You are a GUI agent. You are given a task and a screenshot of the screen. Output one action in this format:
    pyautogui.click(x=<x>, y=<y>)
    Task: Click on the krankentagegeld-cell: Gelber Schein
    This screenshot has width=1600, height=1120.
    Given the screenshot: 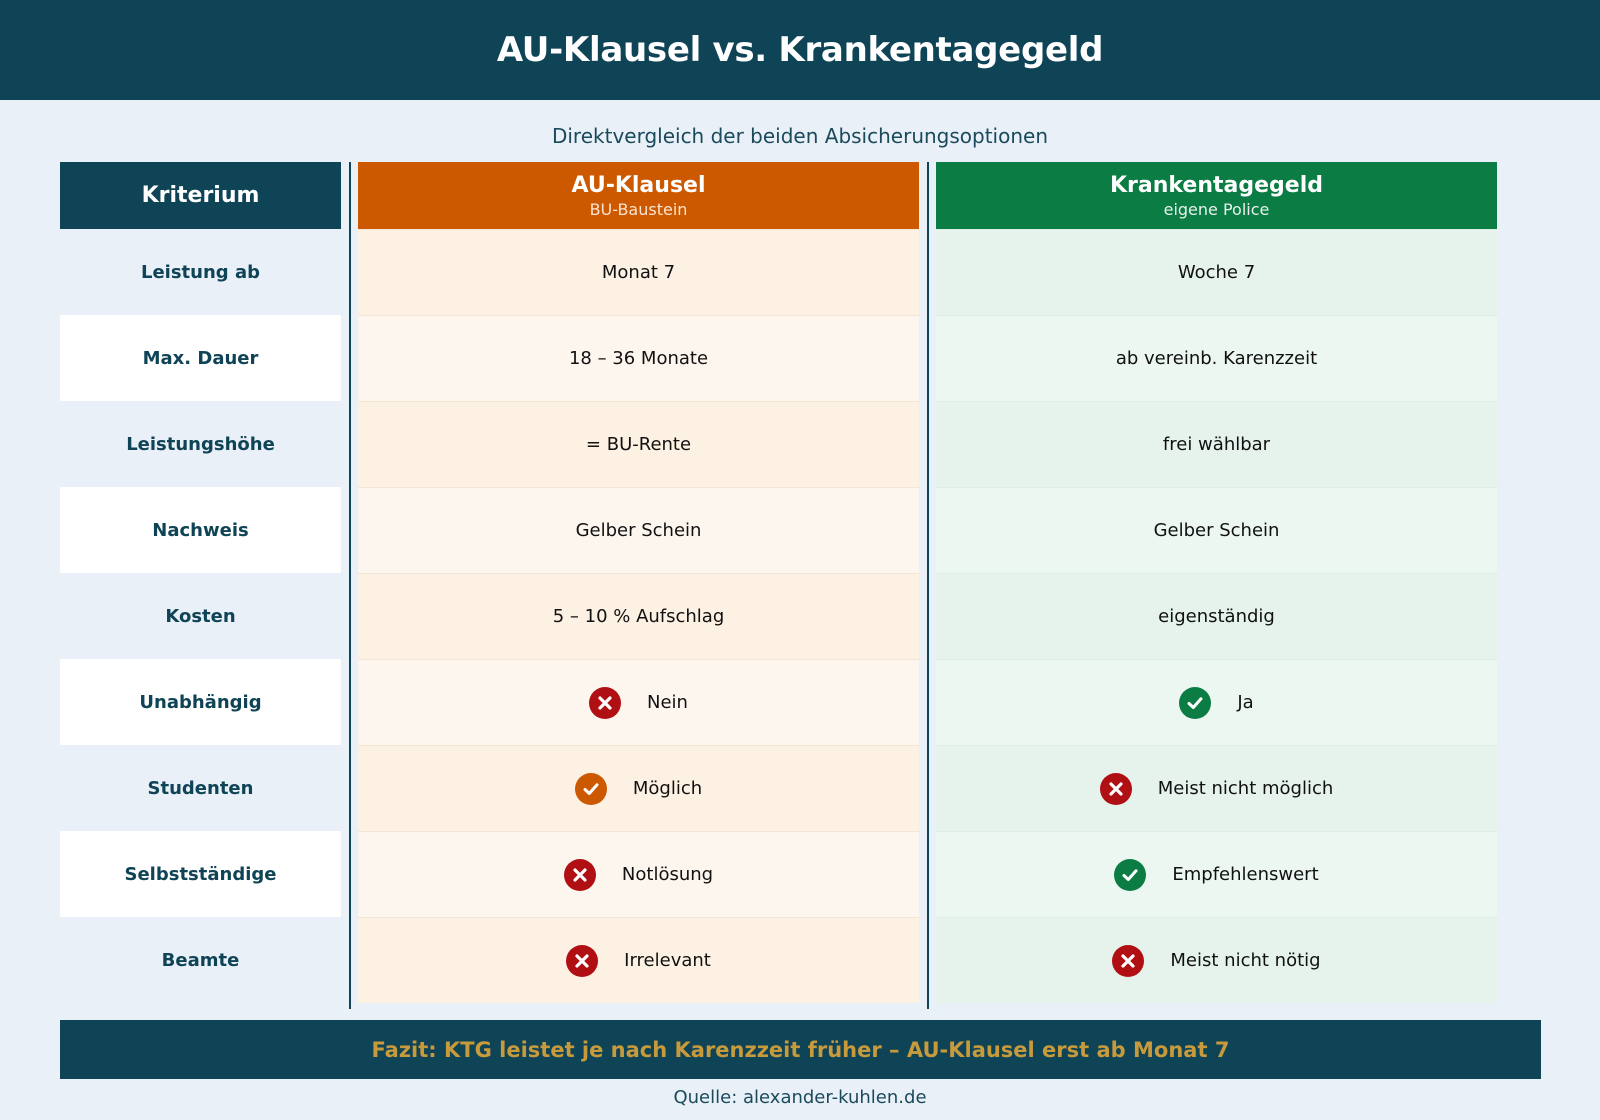 What is the action you would take?
    pyautogui.click(x=1216, y=530)
    